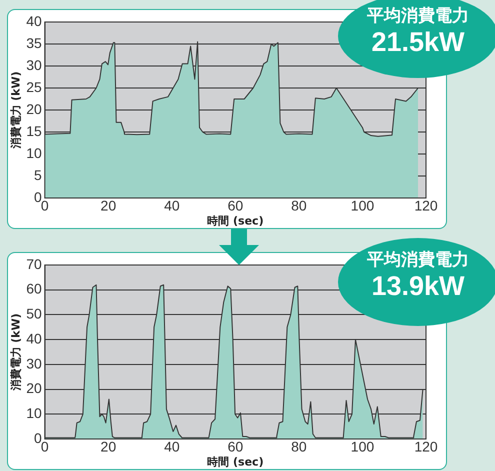  What do you see at coordinates (34, 86) in the screenshot?
I see `y-tick-label: 25` at bounding box center [34, 86].